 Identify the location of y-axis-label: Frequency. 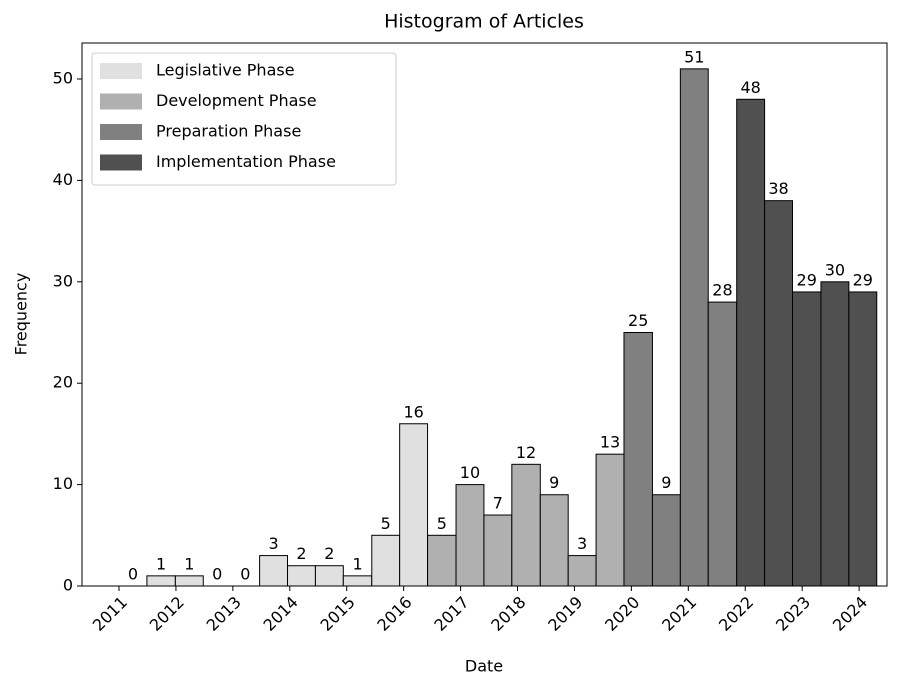
(21, 314).